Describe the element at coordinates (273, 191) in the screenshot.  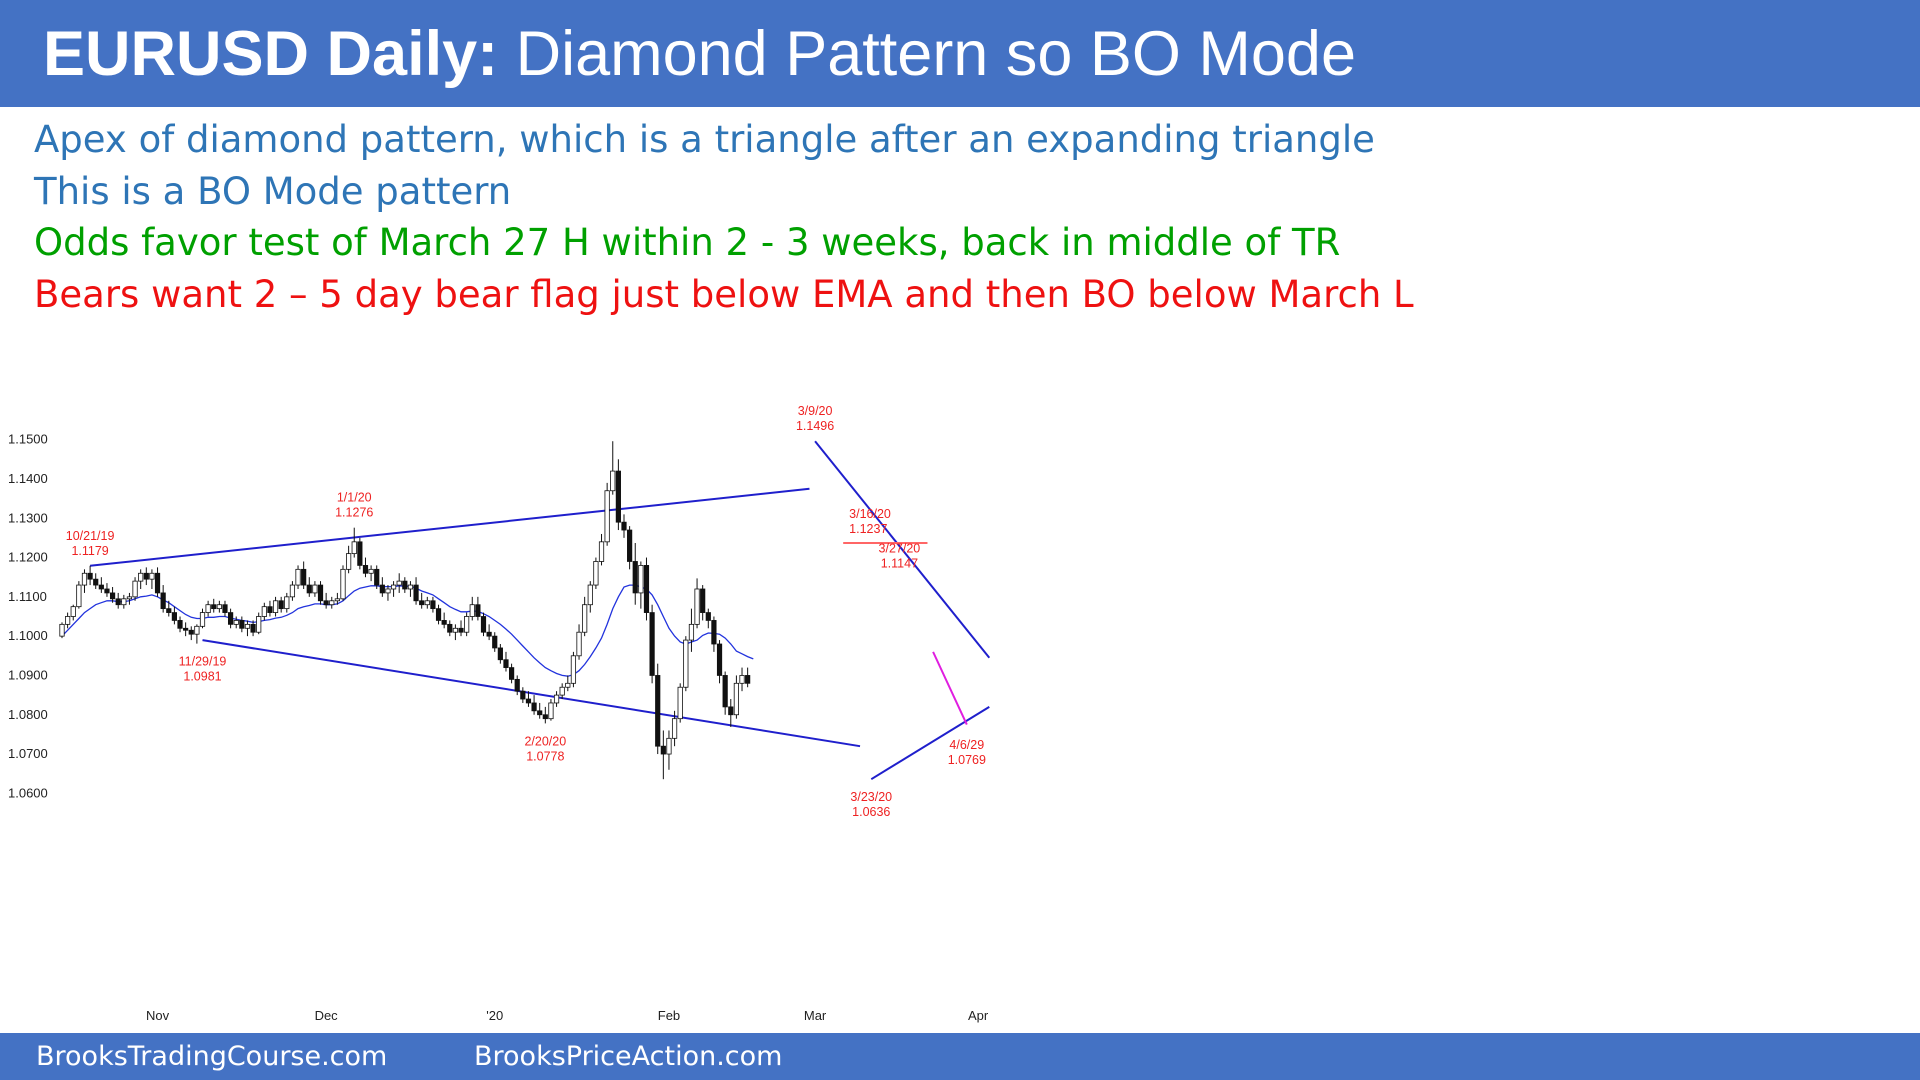
I see `note-2: This is a BO Mode pattern` at that location.